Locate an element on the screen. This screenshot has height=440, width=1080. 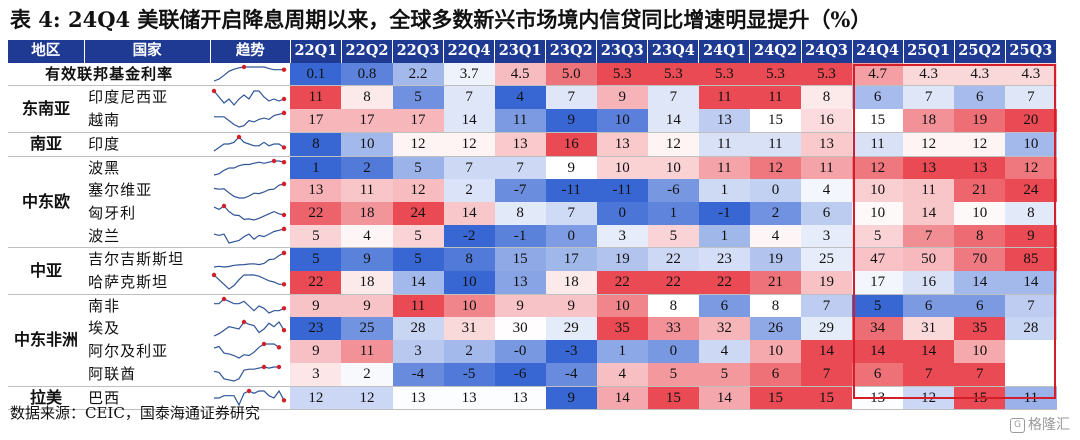
watermark-text: 格隆汇 is located at coordinates (1049, 425).